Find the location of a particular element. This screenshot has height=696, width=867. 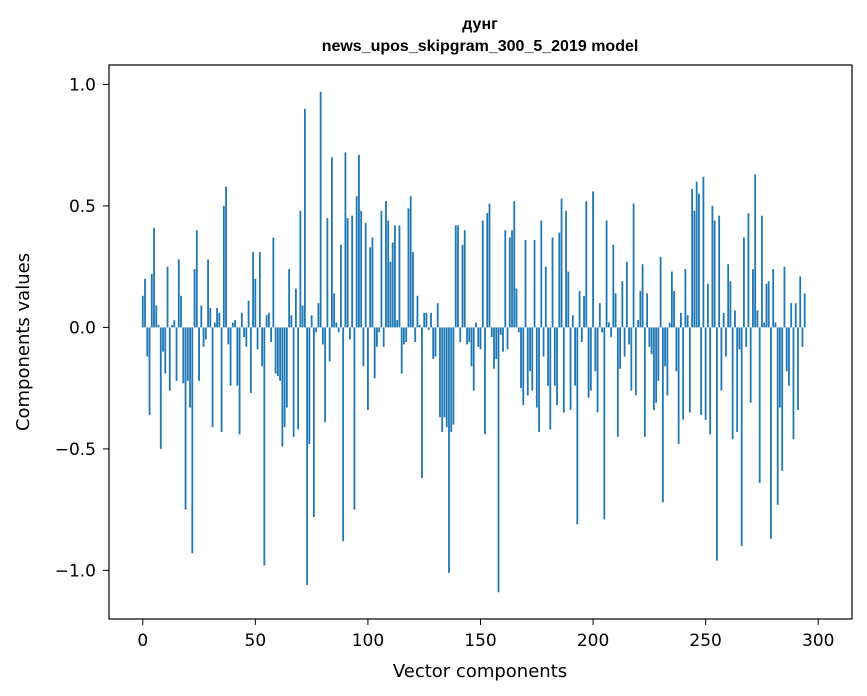

chart-title-line2: news_upos_skipgram_300_5_2019 model is located at coordinates (480, 46).